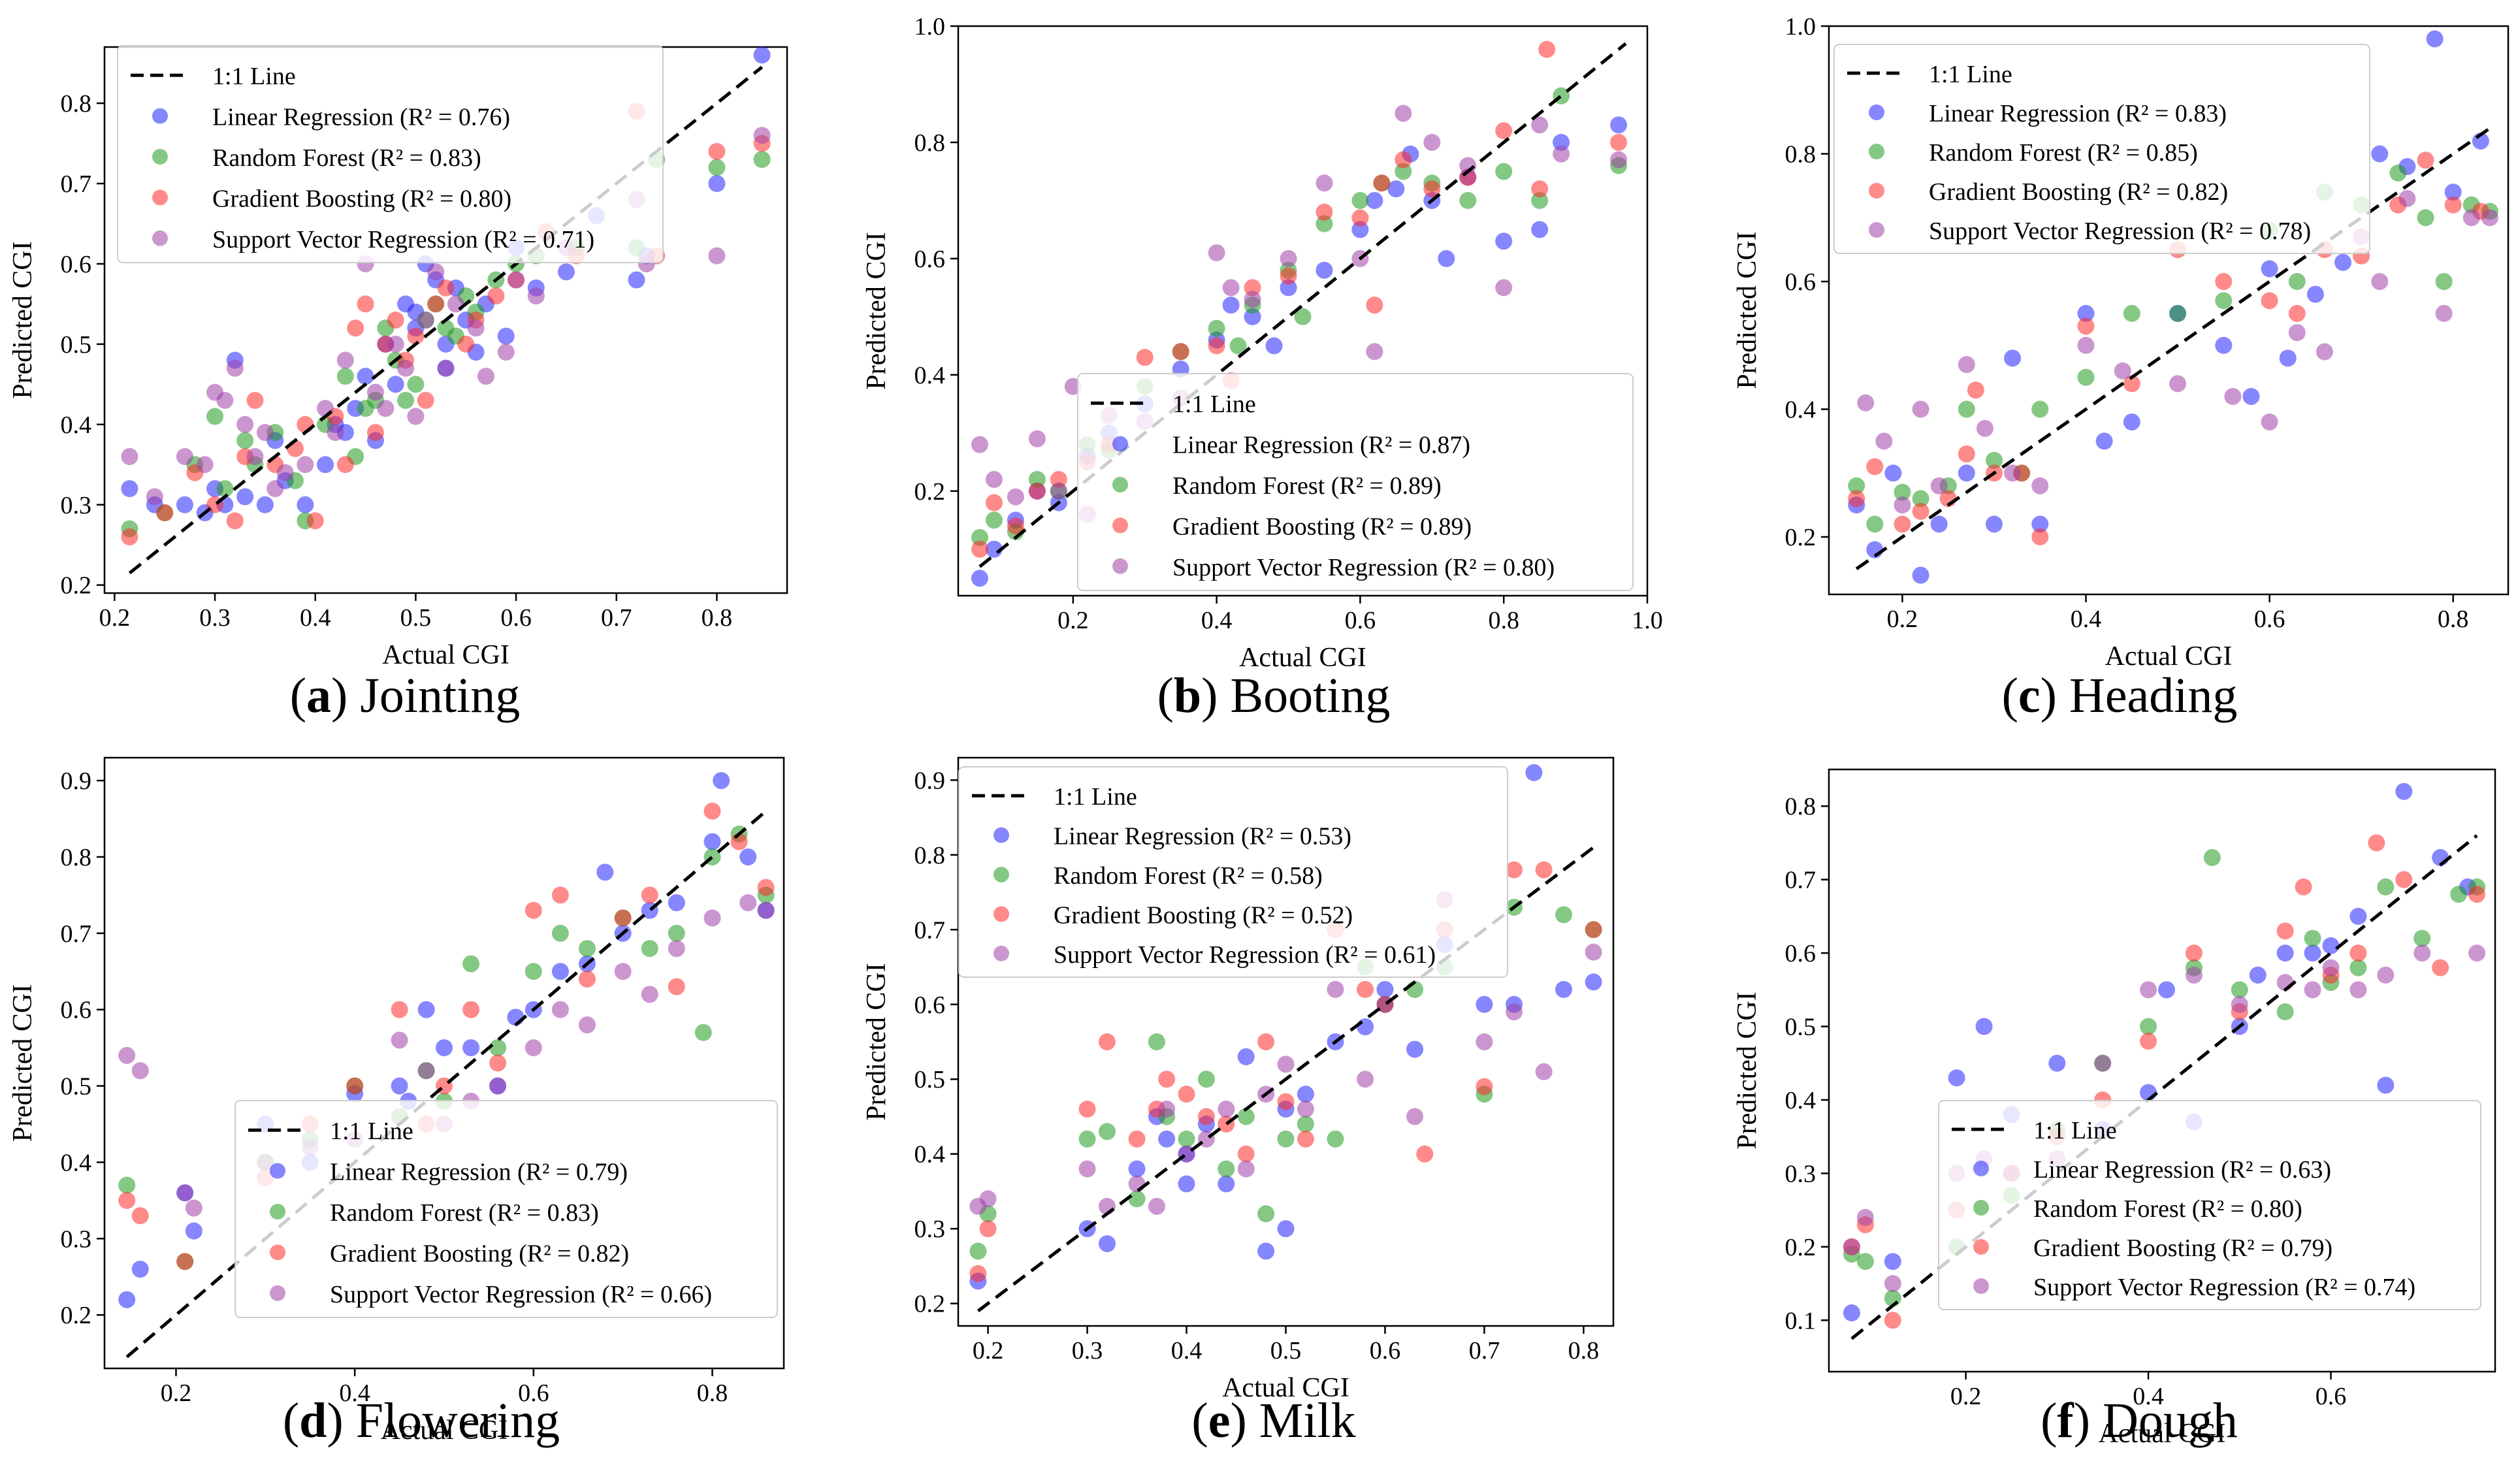  I want to click on legend-label: Support Vector Regression (R² = 0.74), so click(2224, 1287).